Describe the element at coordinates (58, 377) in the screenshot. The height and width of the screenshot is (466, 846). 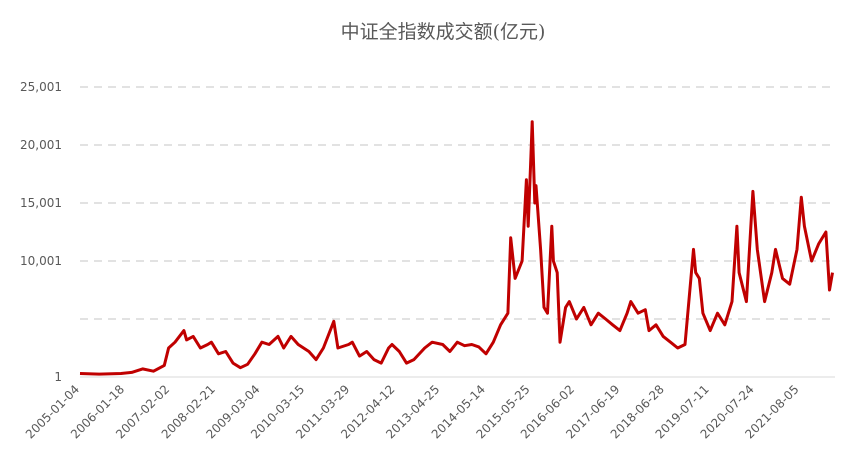
I see `y-tick-label: 1` at that location.